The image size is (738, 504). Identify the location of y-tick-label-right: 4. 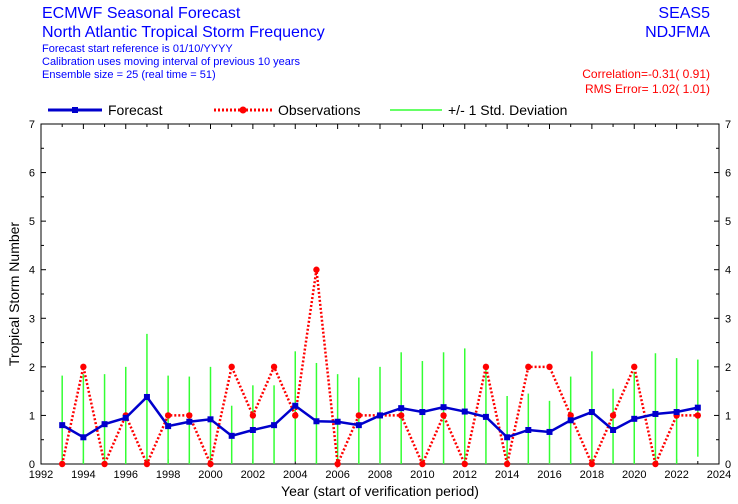
(728, 271).